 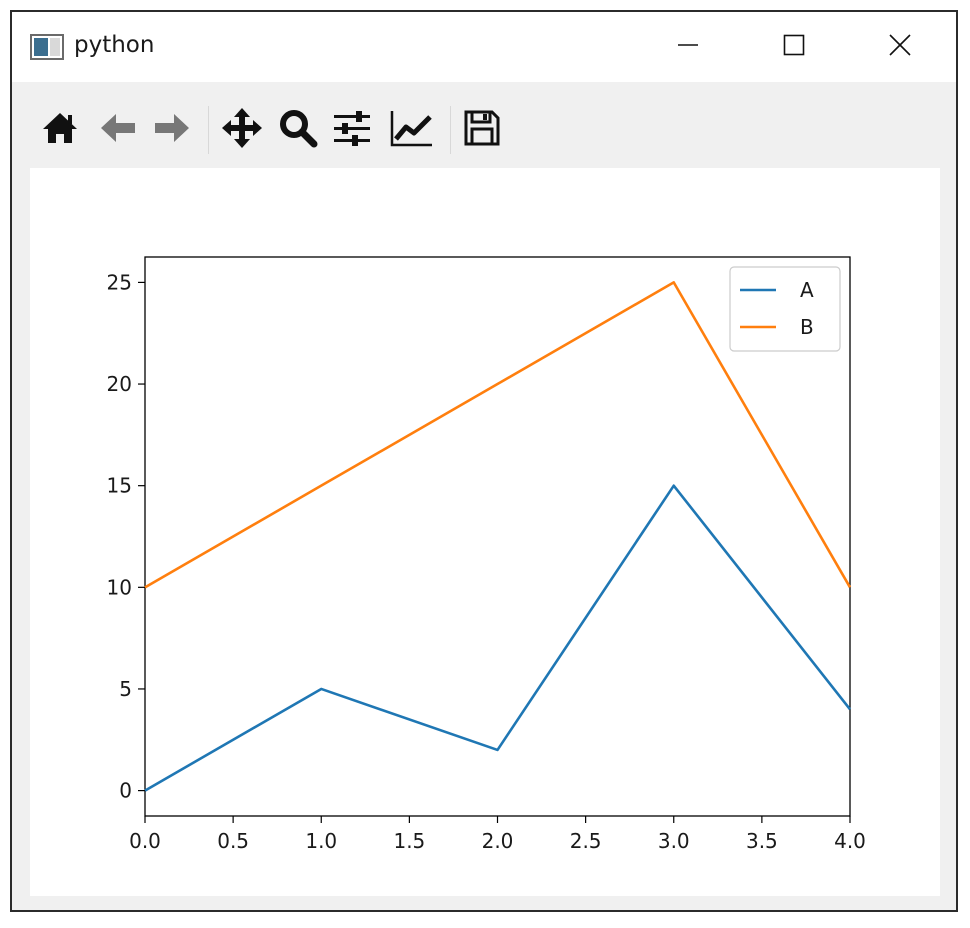 I want to click on home-button, so click(x=60, y=130).